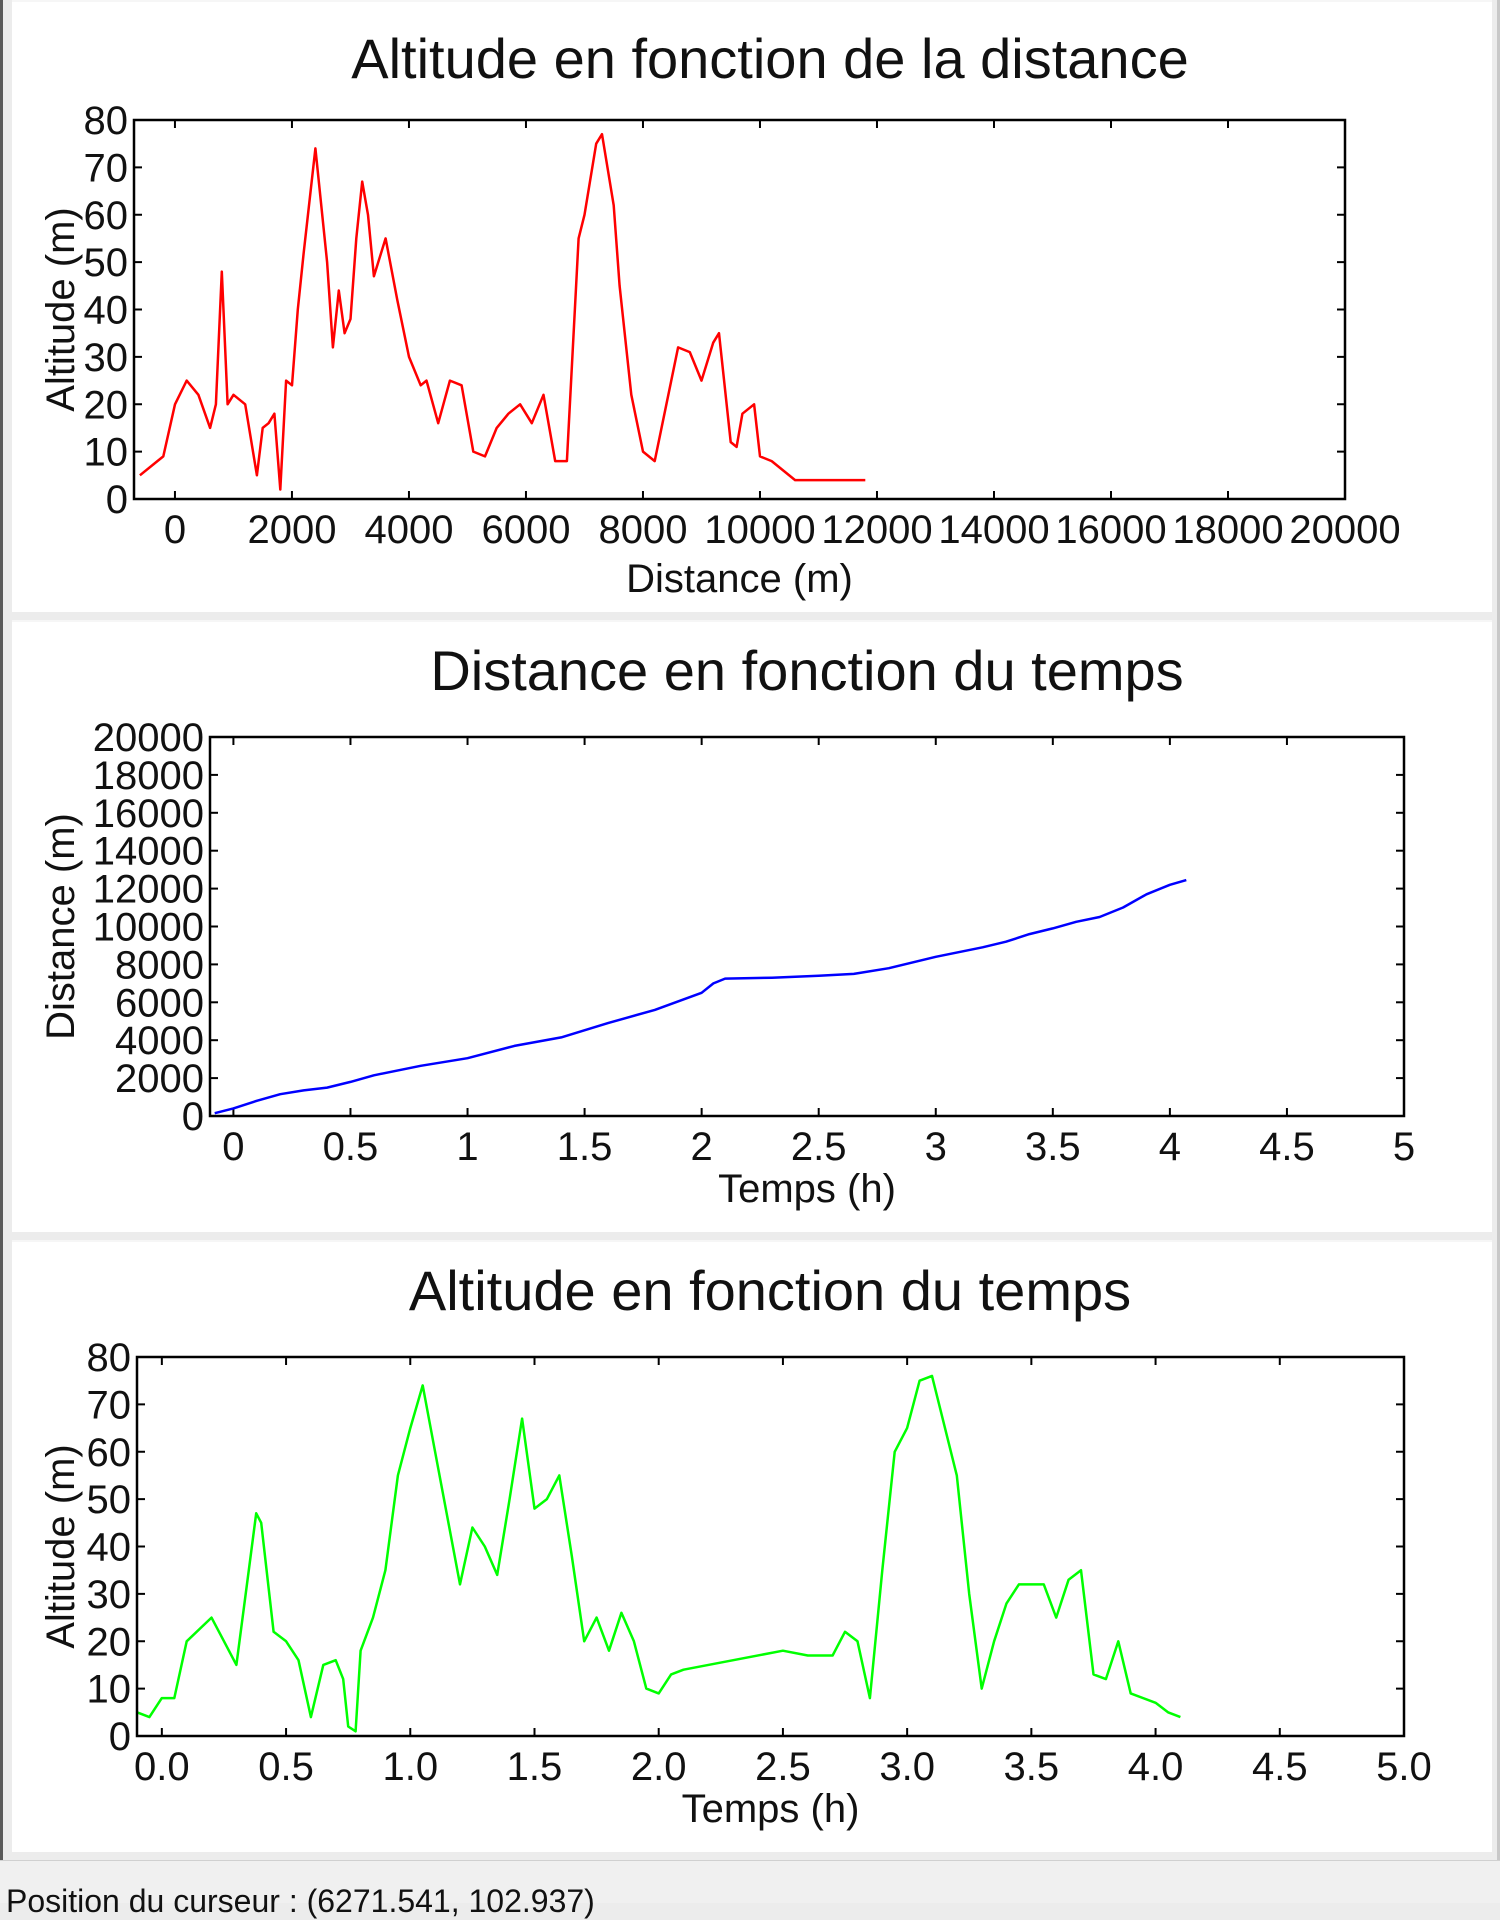 The width and height of the screenshot is (1500, 1920). What do you see at coordinates (739, 579) in the screenshot?
I see `x-axis-label: Distance (m)` at bounding box center [739, 579].